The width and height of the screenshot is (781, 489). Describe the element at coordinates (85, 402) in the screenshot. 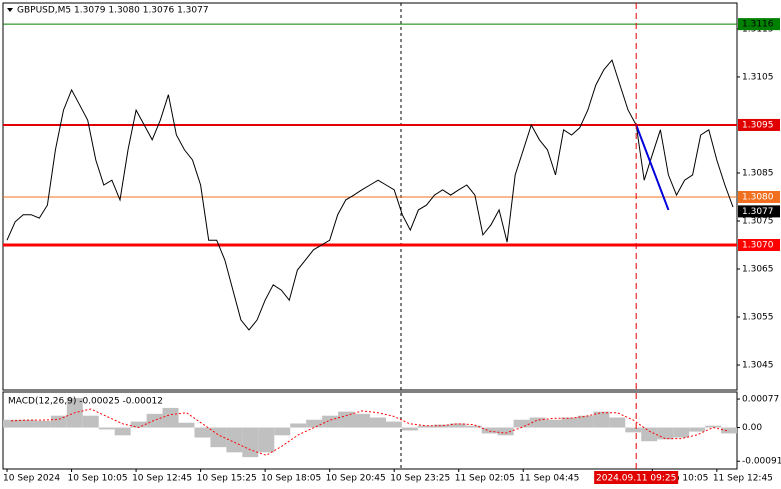

I see `macd-title: MACD(12,26,9) -0.00025 -0.00012` at that location.